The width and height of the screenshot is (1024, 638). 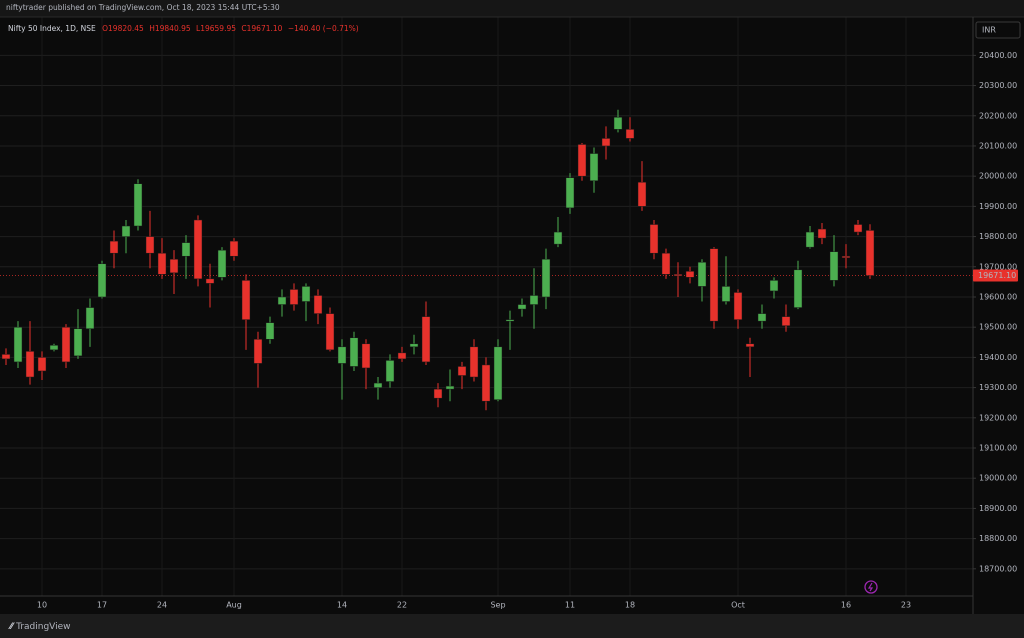 What do you see at coordinates (998, 236) in the screenshot?
I see `y-tick-label: 19800.00` at bounding box center [998, 236].